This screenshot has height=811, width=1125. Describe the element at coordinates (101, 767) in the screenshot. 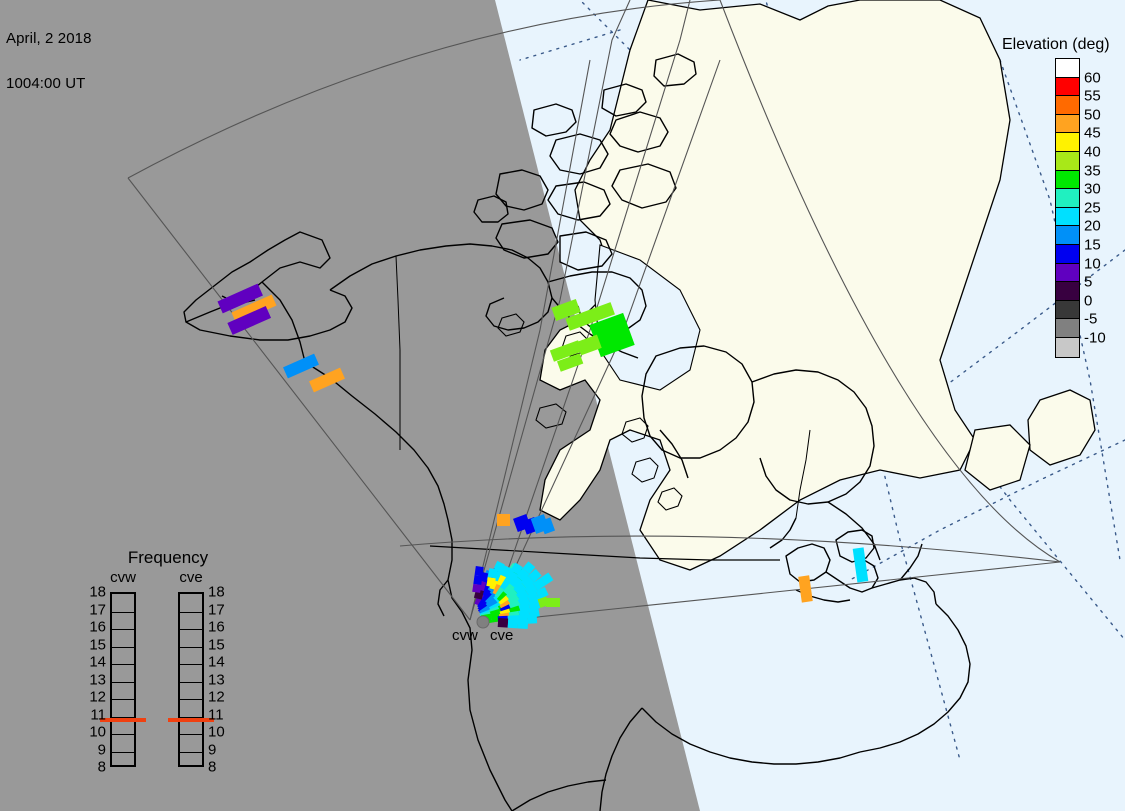

I see `frequency-tick-cvw-8: 8` at that location.